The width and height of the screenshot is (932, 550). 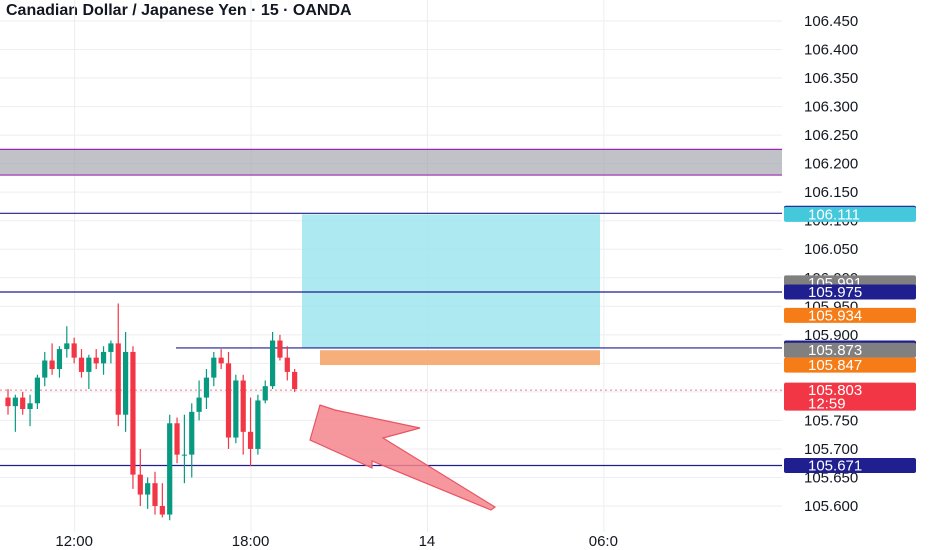 I want to click on target-zone, so click(x=451, y=281).